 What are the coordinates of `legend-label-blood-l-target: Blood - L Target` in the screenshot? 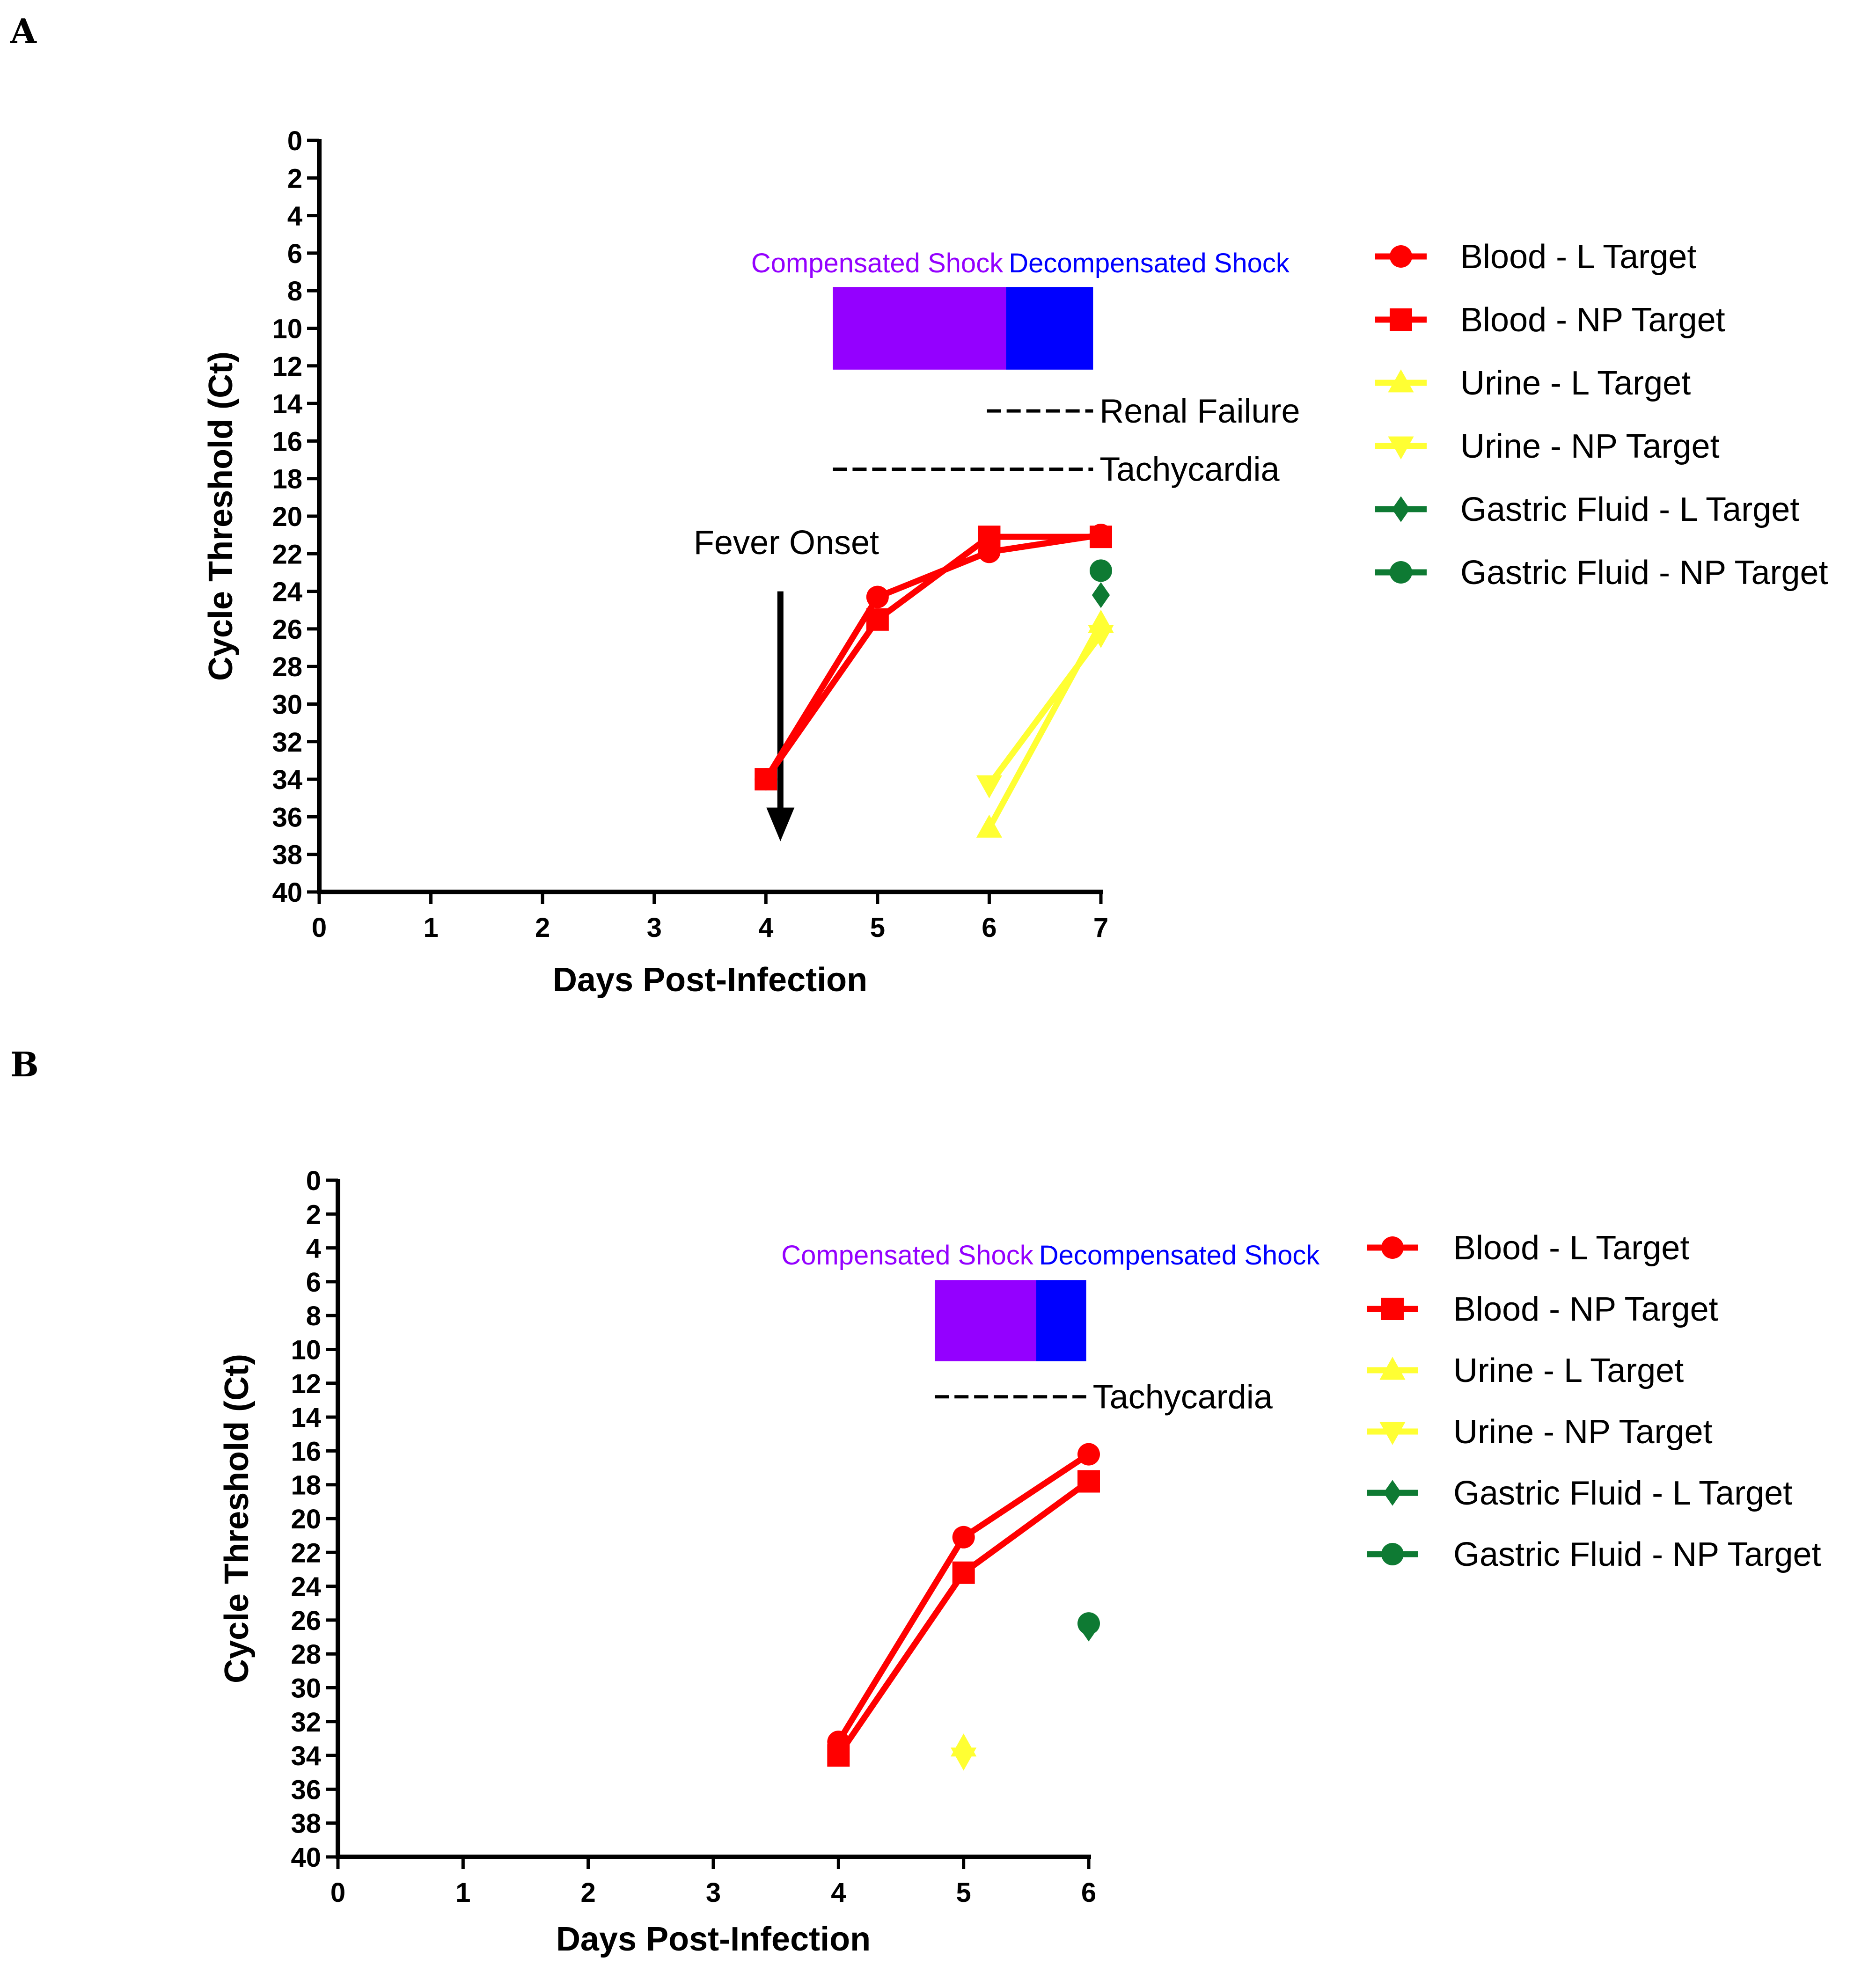 It's located at (1571, 1248).